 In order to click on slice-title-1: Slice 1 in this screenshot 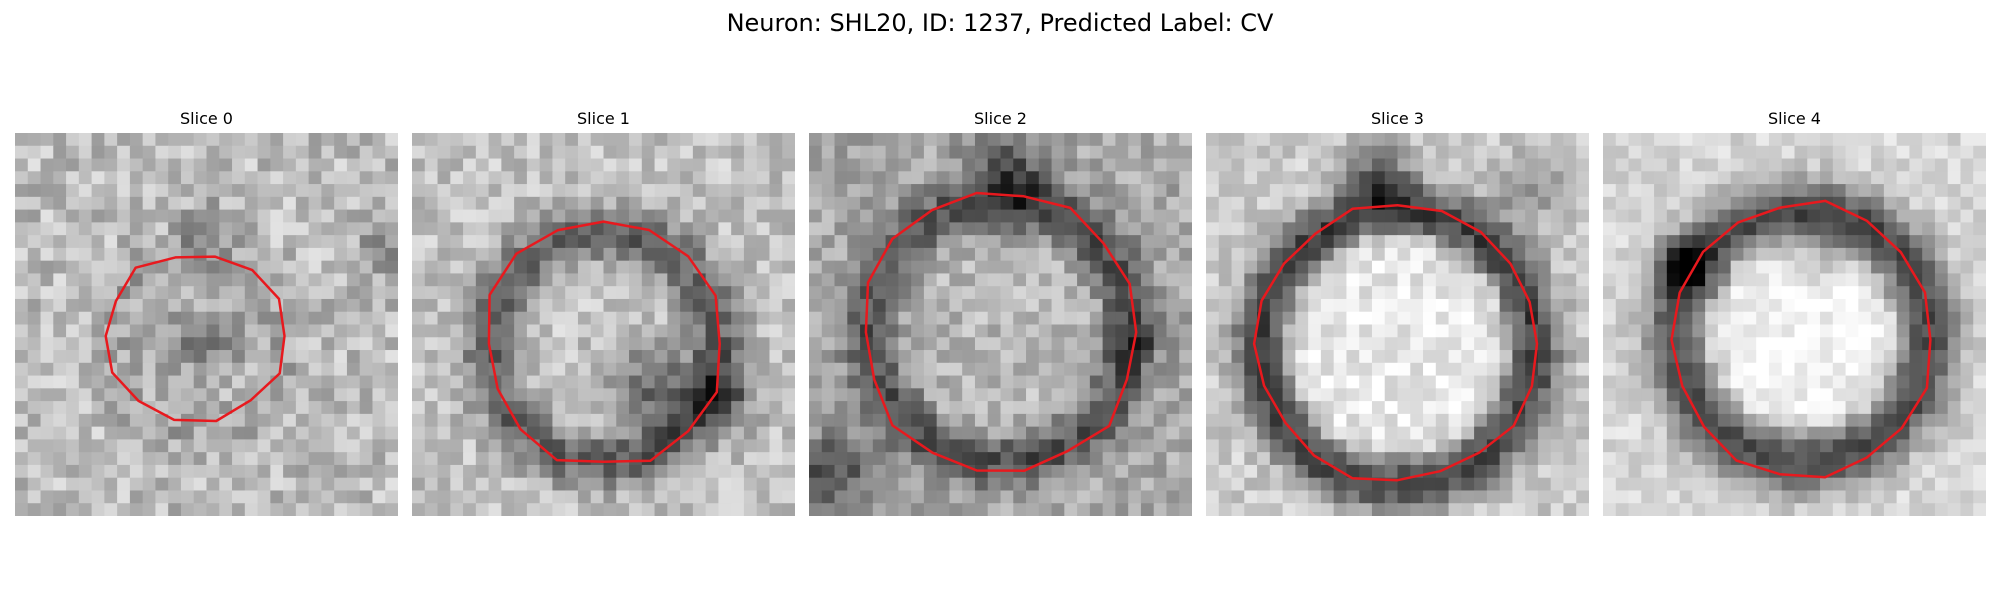, I will do `click(603, 118)`.